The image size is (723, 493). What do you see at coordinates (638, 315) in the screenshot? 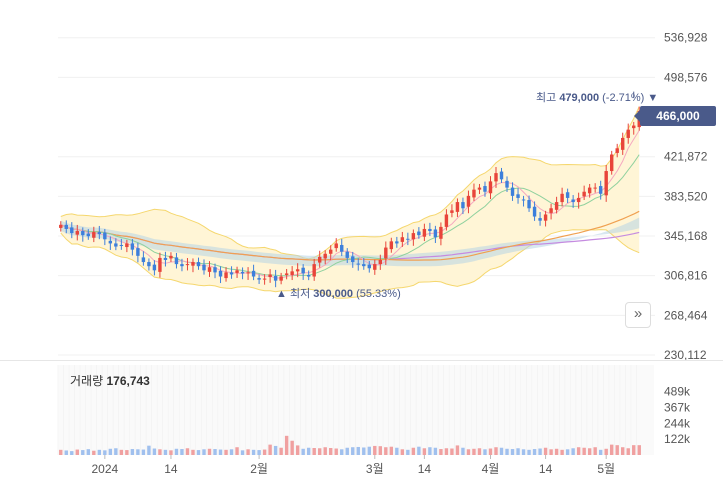
I see `expand-chart-button: »` at bounding box center [638, 315].